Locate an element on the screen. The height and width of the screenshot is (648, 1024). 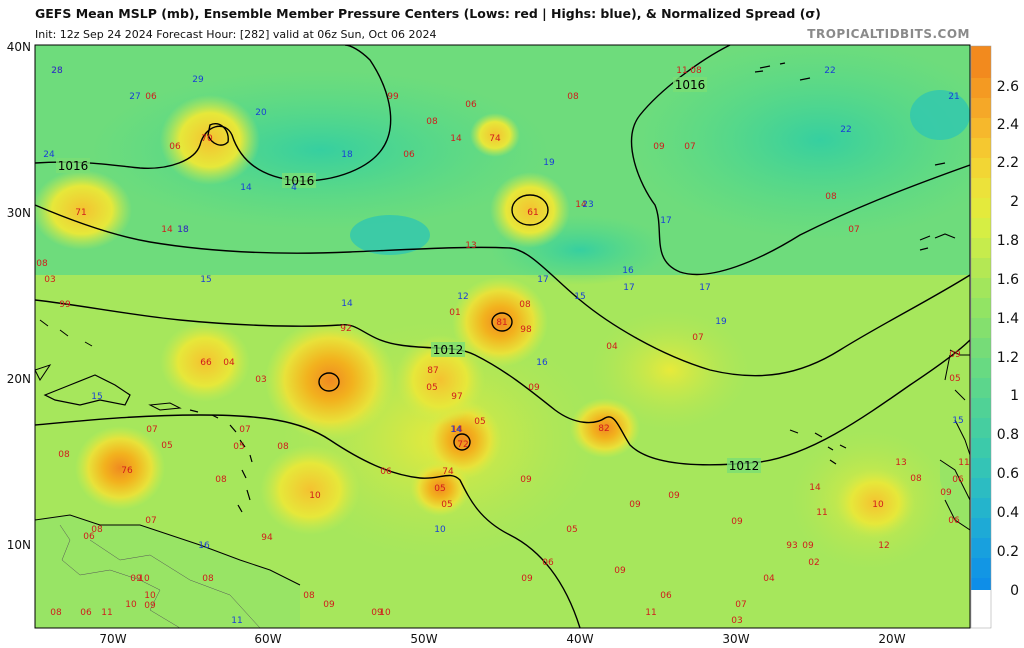
longitude-labels: 70W 60W 50W 40W 30W 20W is located at coordinates (502, 639).